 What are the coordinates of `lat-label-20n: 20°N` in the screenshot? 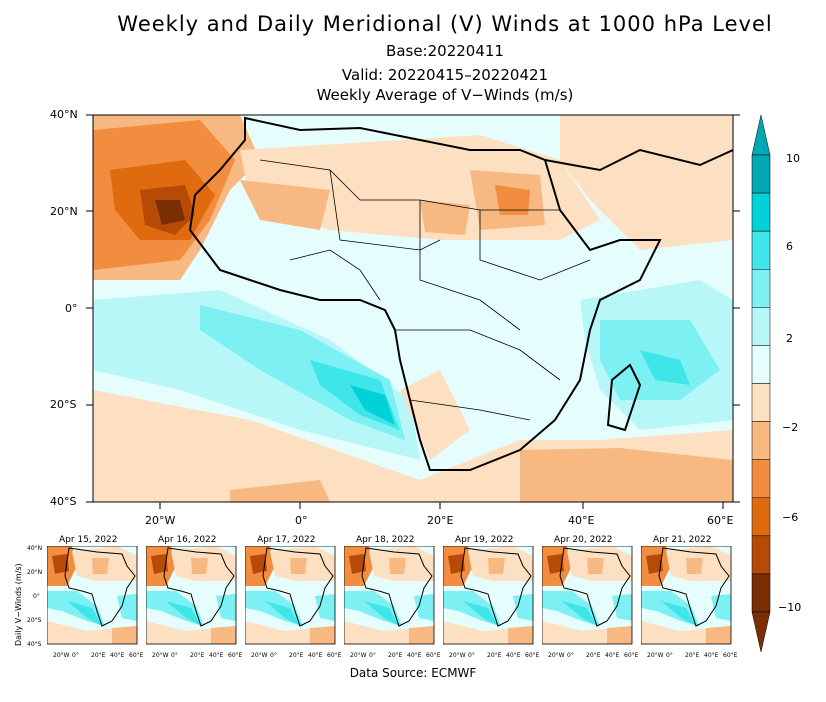 It's located at (64, 211).